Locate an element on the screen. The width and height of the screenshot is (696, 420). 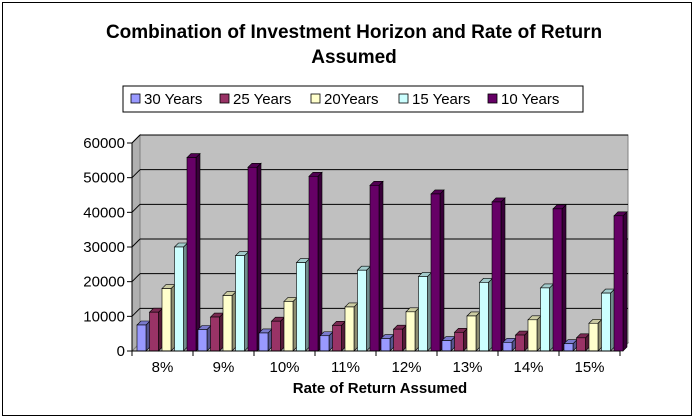
legend-item: 20Years is located at coordinates (344, 99).